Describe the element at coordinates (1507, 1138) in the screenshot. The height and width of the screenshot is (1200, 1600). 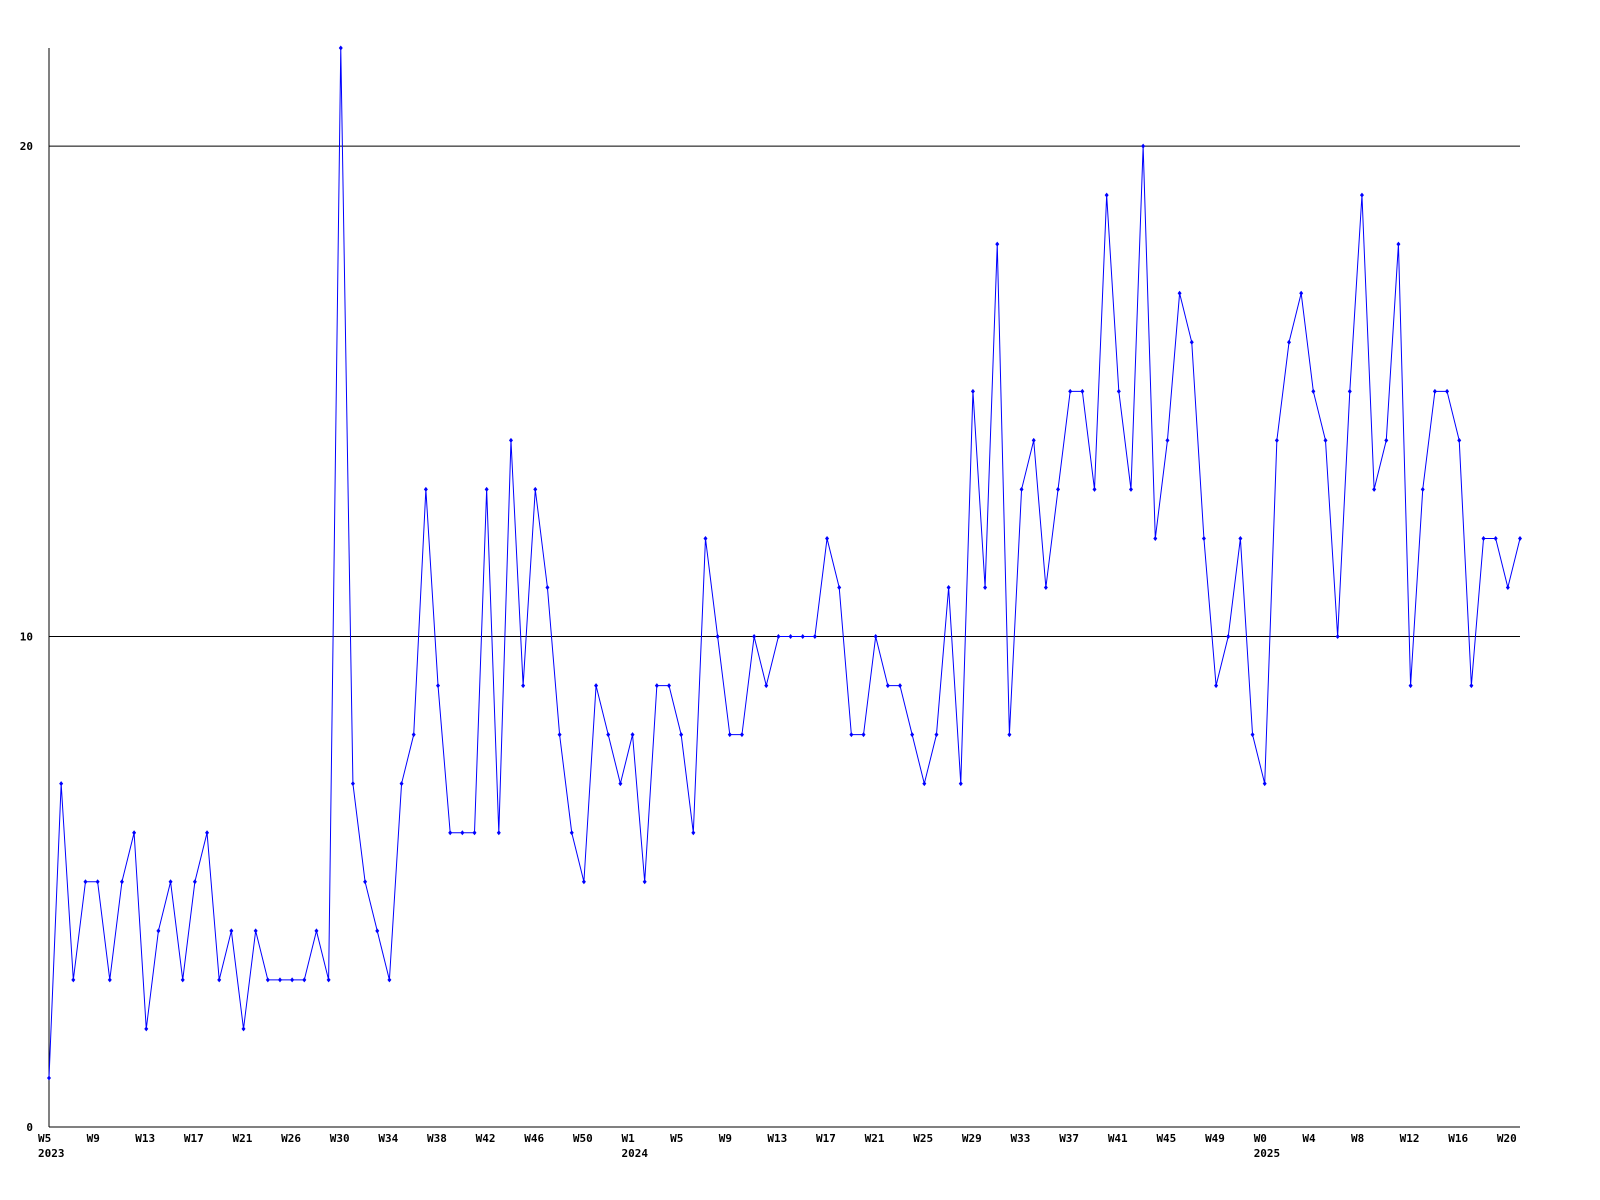
I see `x-tick-label: W20` at that location.